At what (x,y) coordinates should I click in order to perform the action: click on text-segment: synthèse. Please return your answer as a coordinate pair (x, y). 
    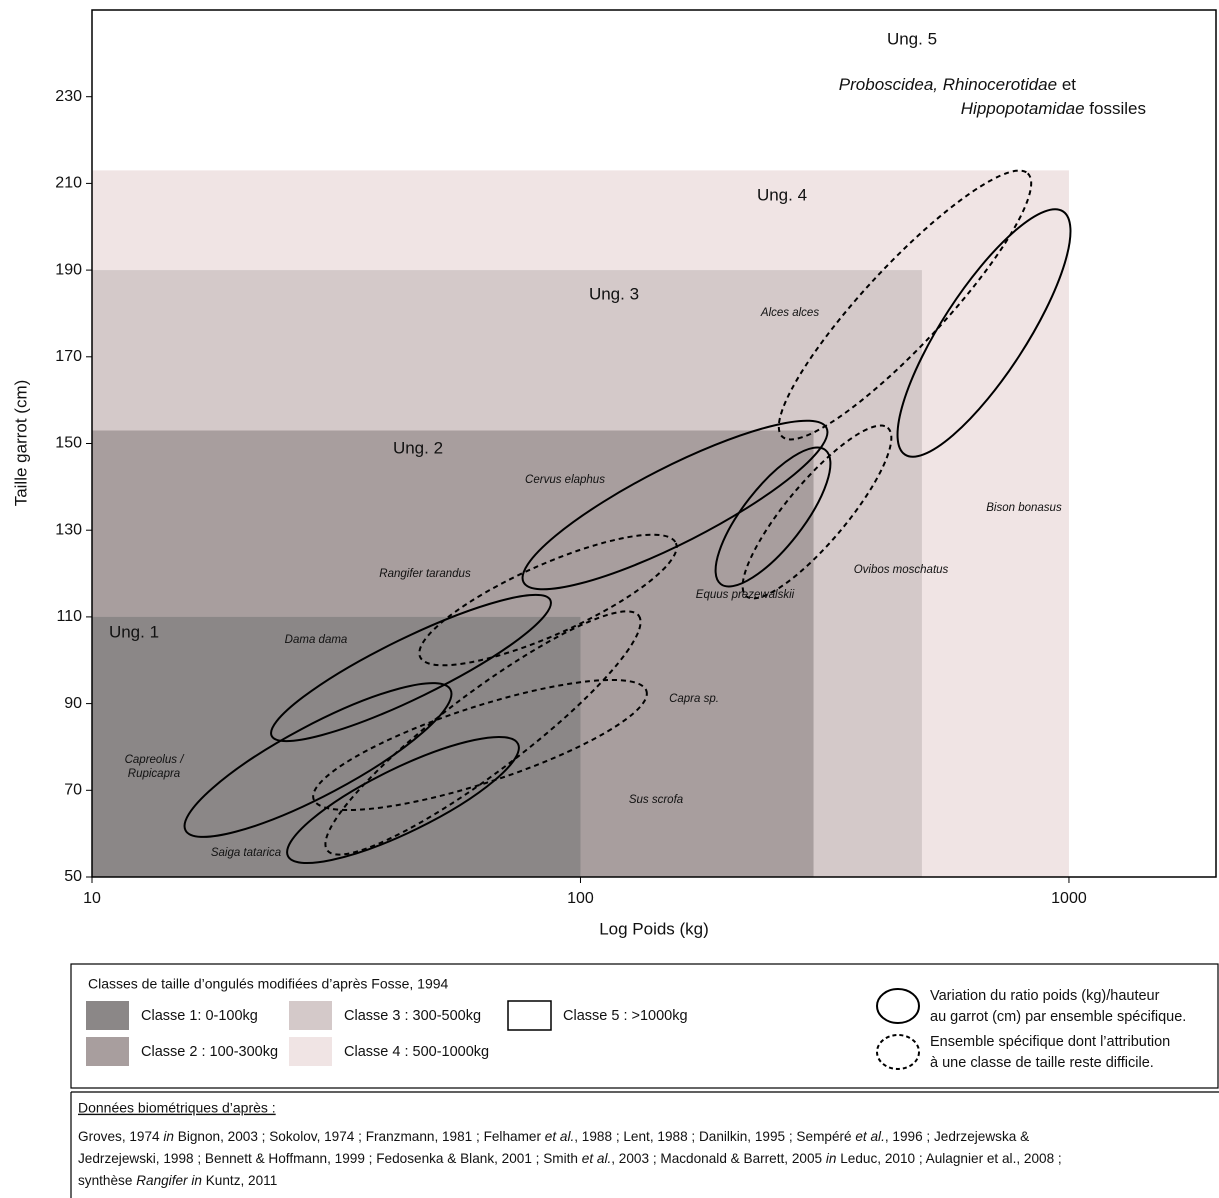
    Looking at the image, I should click on (107, 1180).